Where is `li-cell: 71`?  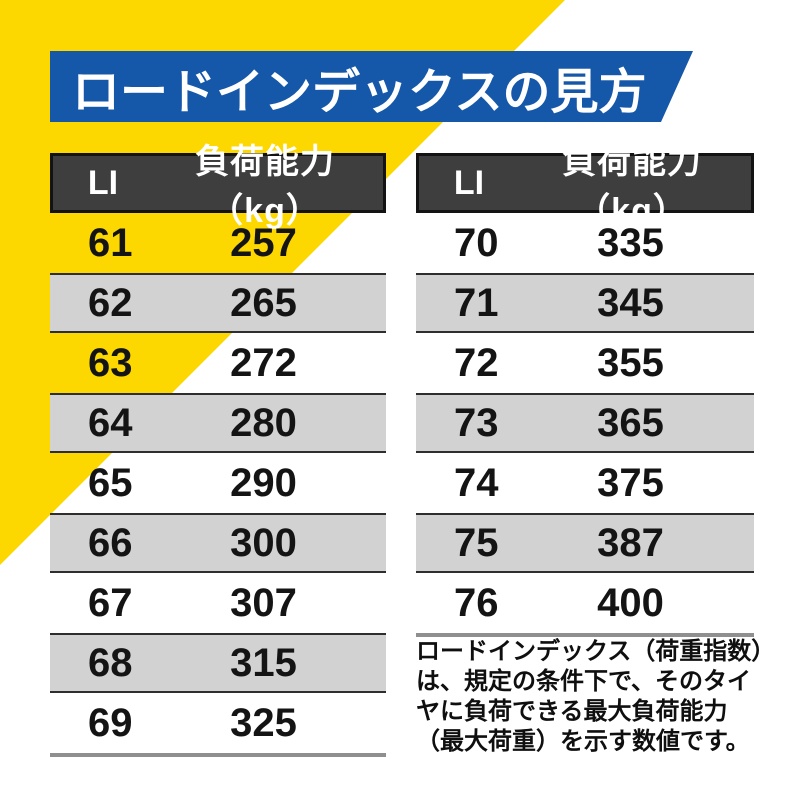 li-cell: 71 is located at coordinates (476, 302).